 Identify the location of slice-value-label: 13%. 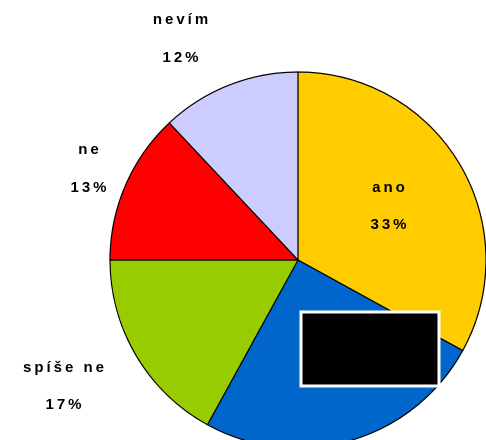
(89, 187).